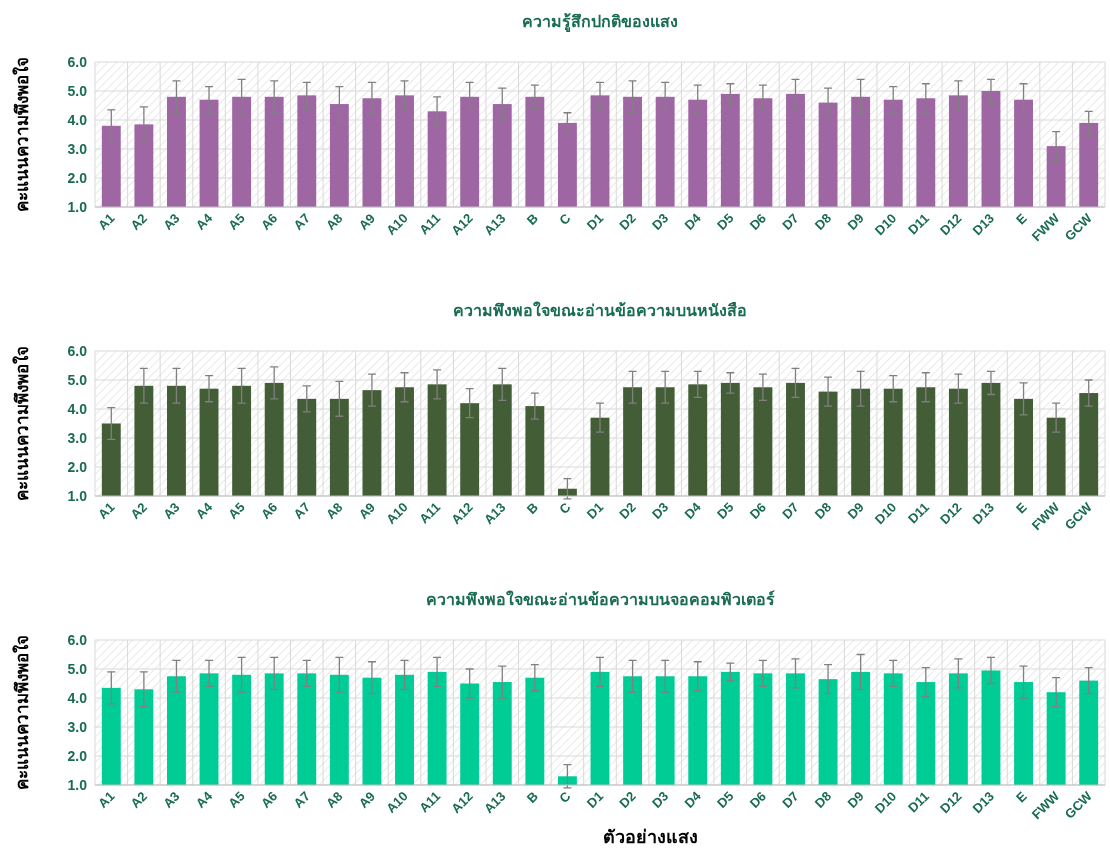  What do you see at coordinates (600, 23) in the screenshot?
I see `chart-title: ความรู้สึกปกติของแสง` at bounding box center [600, 23].